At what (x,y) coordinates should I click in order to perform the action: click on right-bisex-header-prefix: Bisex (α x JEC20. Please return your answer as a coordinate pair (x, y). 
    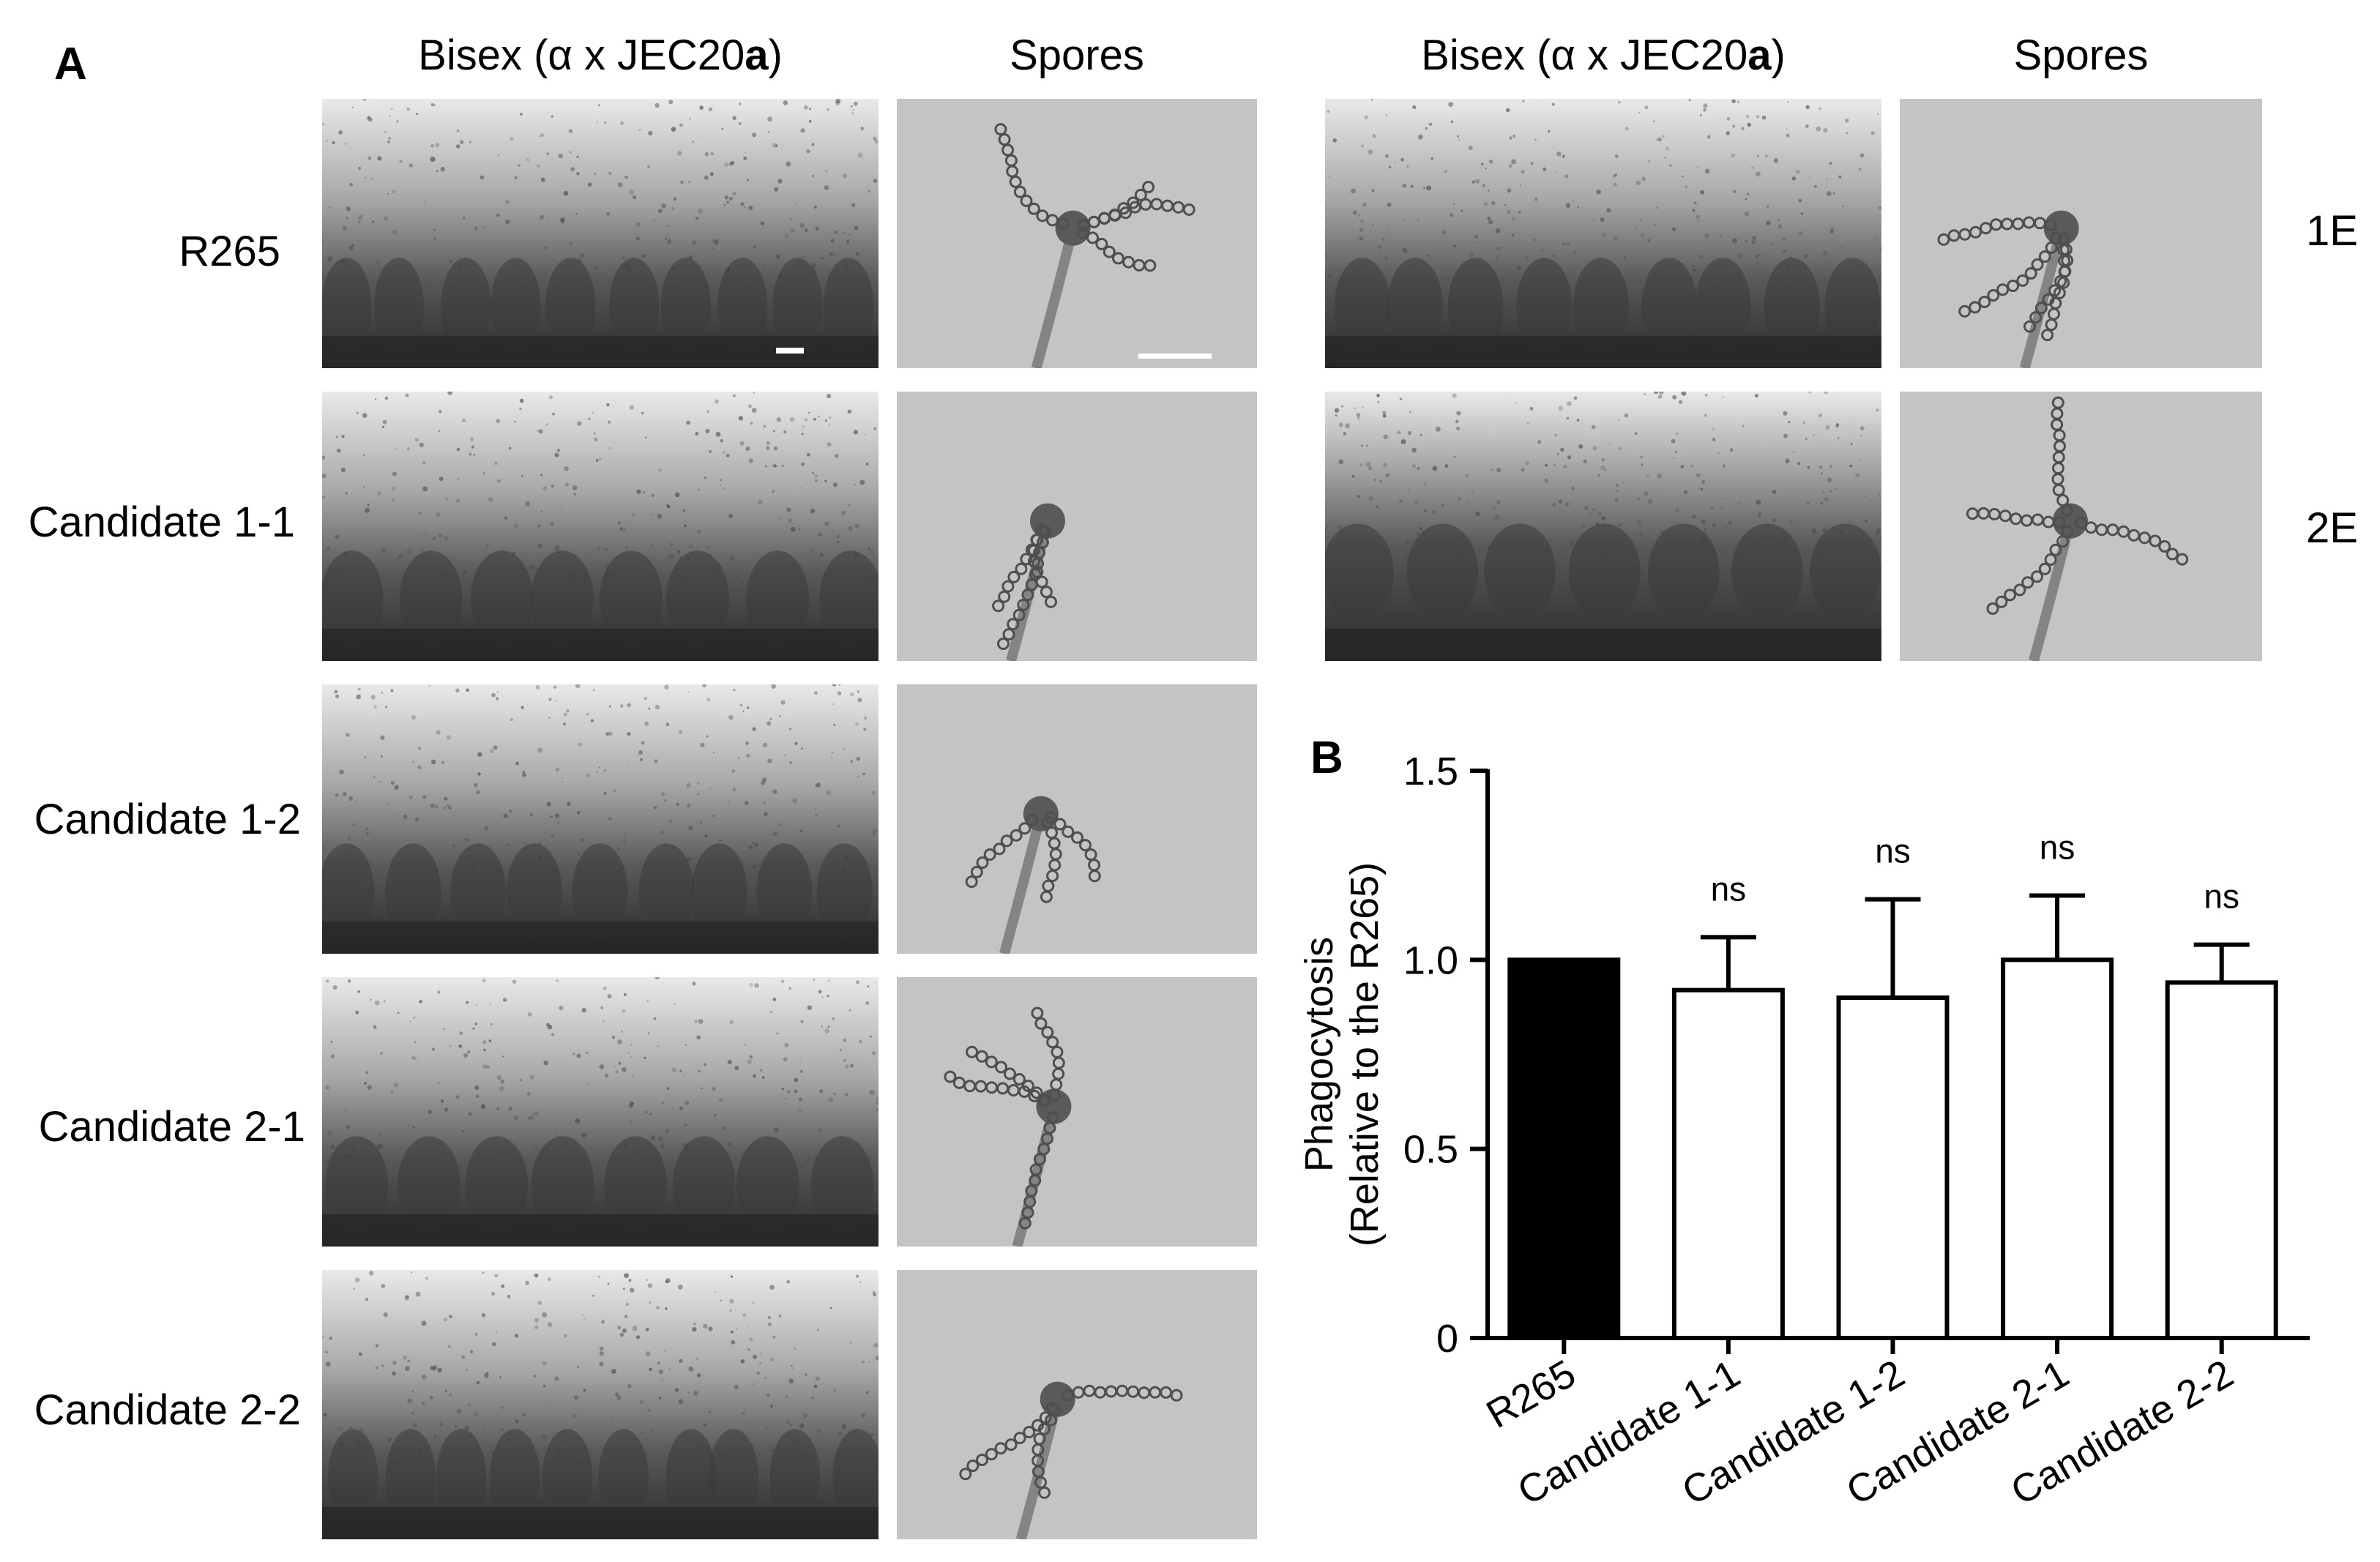
    Looking at the image, I should click on (1585, 55).